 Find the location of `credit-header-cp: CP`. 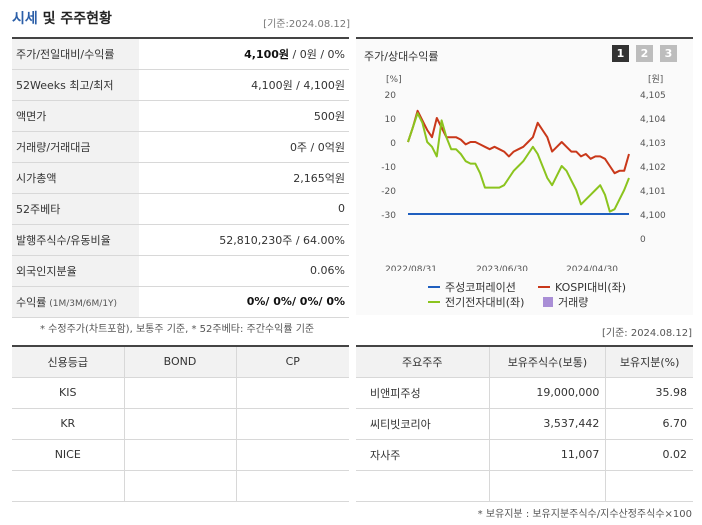

credit-header-cp: CP is located at coordinates (292, 362).